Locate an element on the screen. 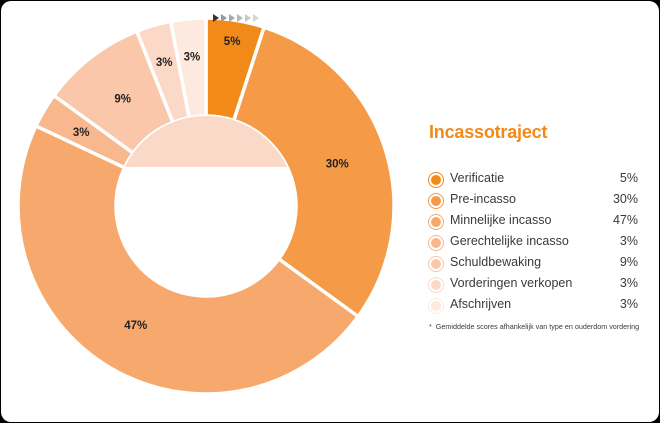 The image size is (660, 423). slice-value-label: 30% is located at coordinates (337, 164).